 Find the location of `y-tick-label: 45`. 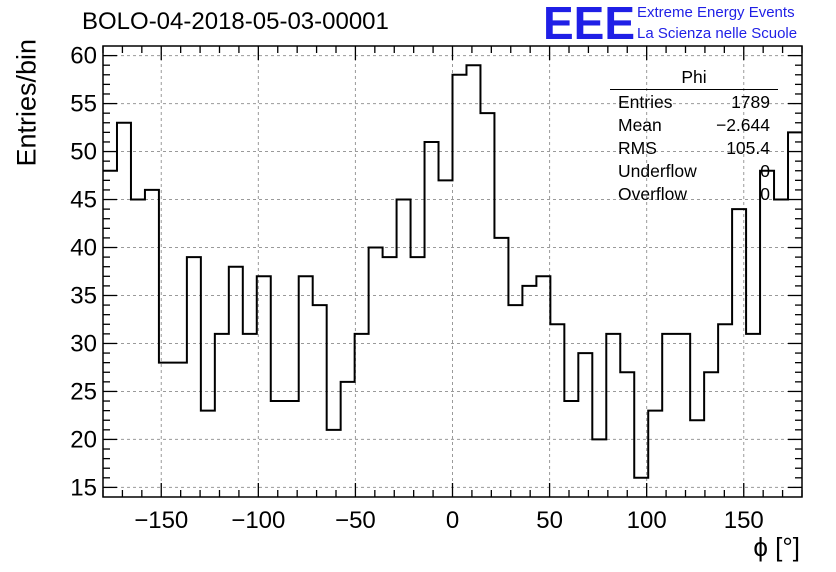

y-tick-label: 45 is located at coordinates (83, 200).